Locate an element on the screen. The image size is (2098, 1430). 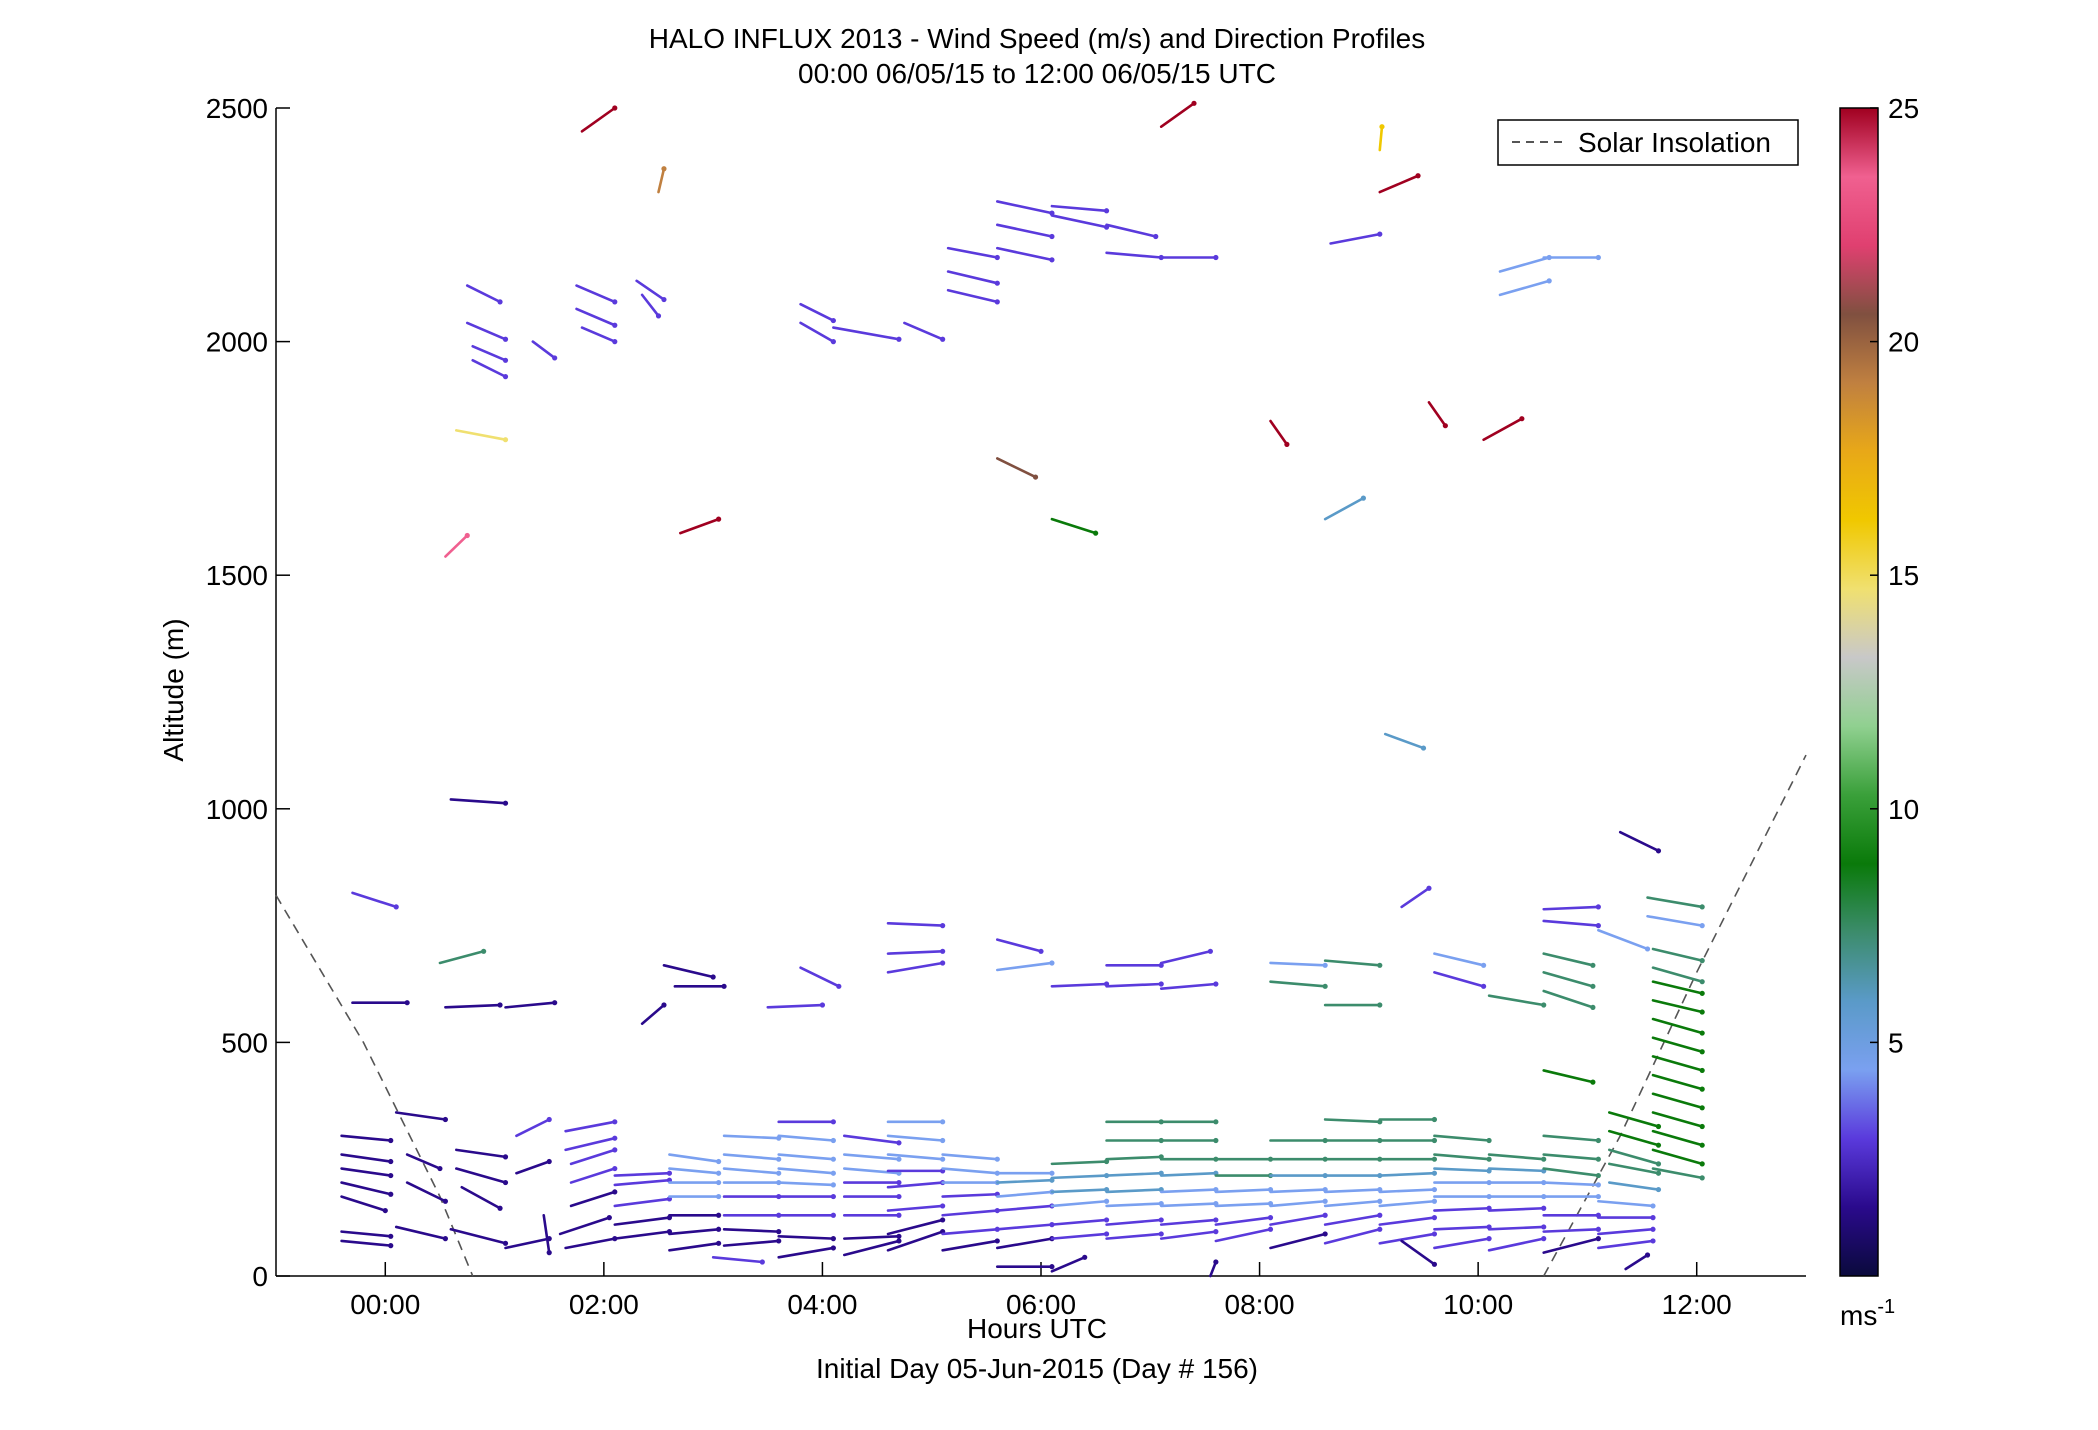
x-tick-label: 04:00 is located at coordinates (822, 1304).